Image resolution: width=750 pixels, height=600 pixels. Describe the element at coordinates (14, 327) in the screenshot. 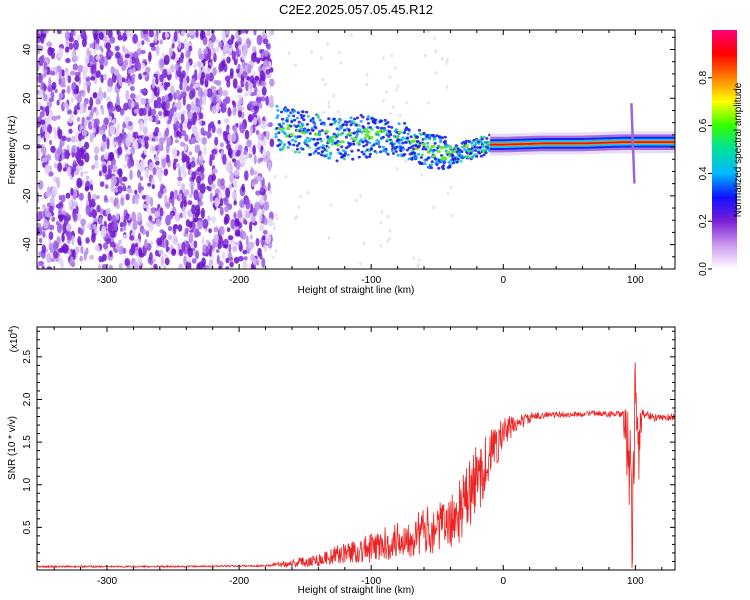

I see `snr-exponent-close: )` at that location.